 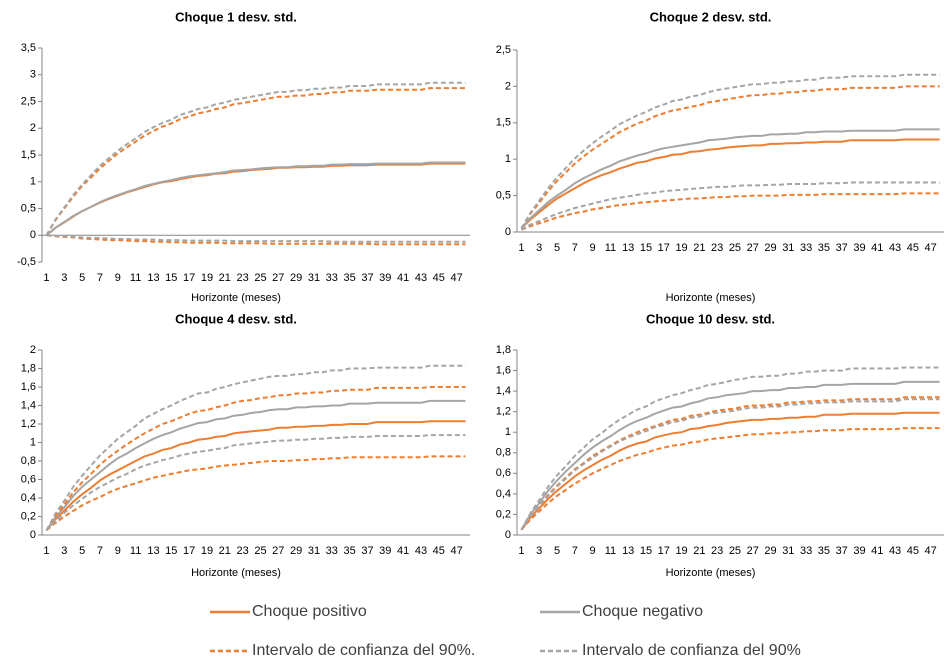 I want to click on x-tick-label: 19, so click(x=207, y=551).